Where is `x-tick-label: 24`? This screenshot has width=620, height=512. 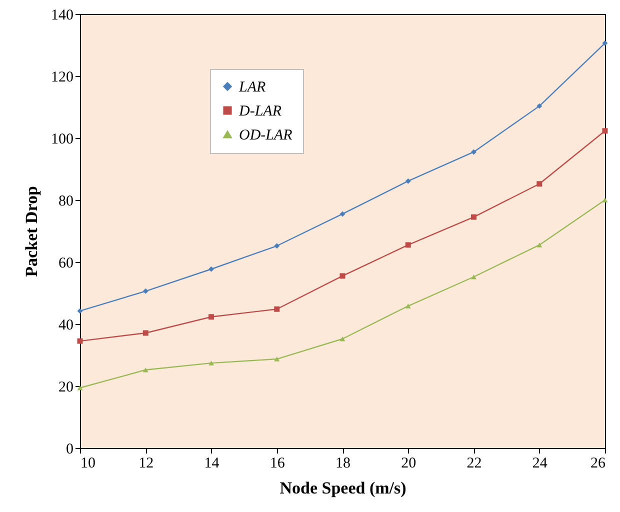
x-tick-label: 24 is located at coordinates (540, 464).